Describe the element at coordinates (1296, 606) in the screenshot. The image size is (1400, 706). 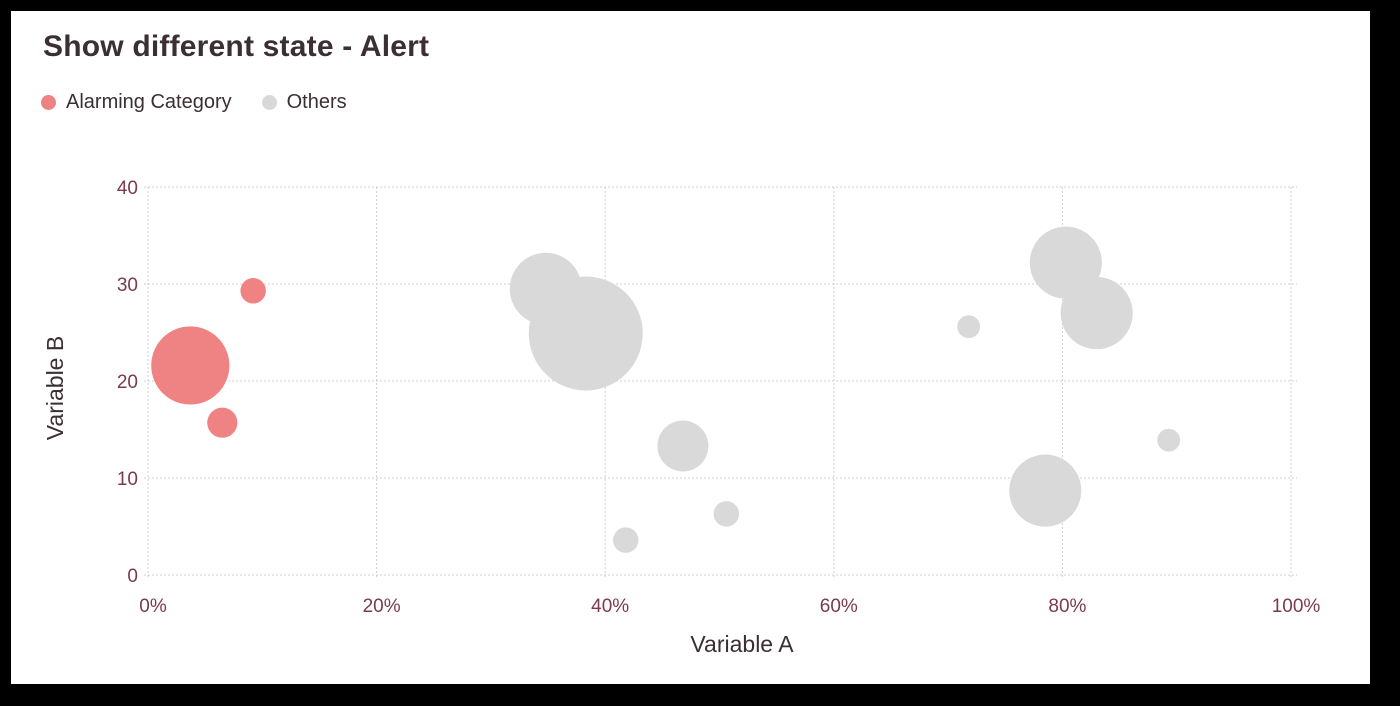
I see `x-tick-label: 100%` at that location.